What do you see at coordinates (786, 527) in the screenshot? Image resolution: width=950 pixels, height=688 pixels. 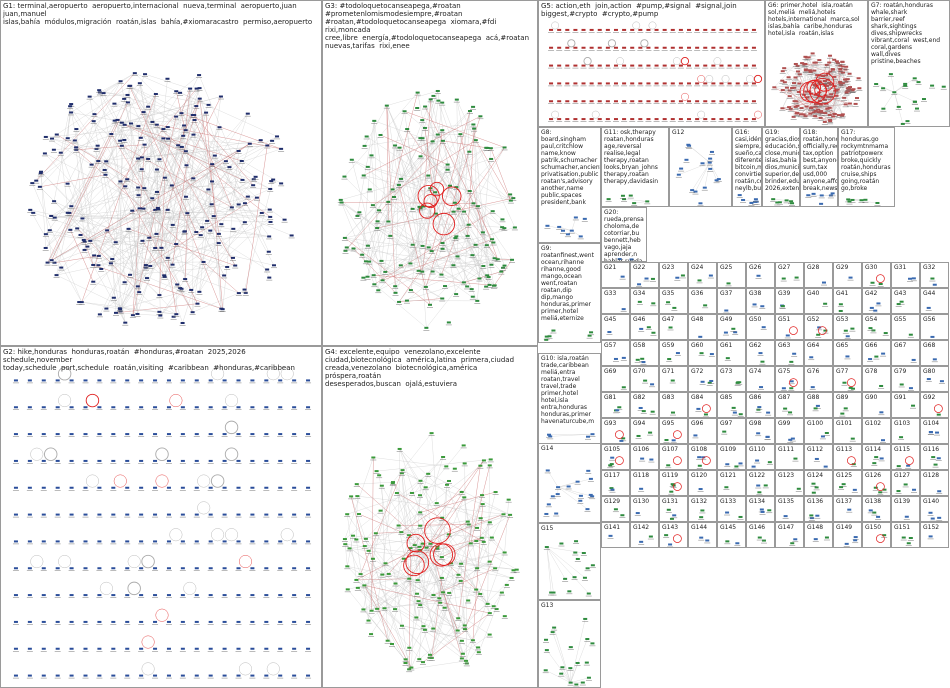 I see `group-label: G147` at bounding box center [786, 527].